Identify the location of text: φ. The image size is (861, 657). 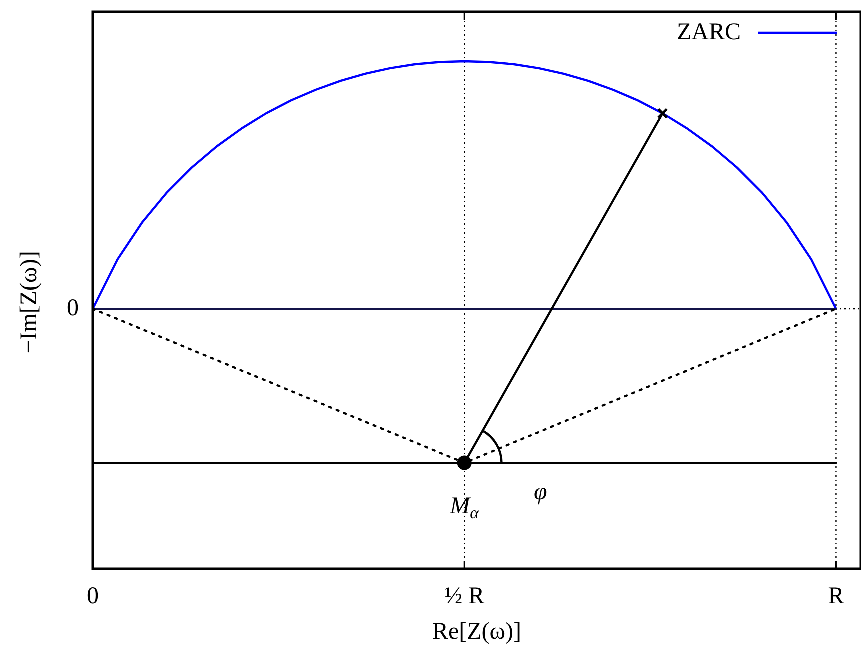
(541, 492).